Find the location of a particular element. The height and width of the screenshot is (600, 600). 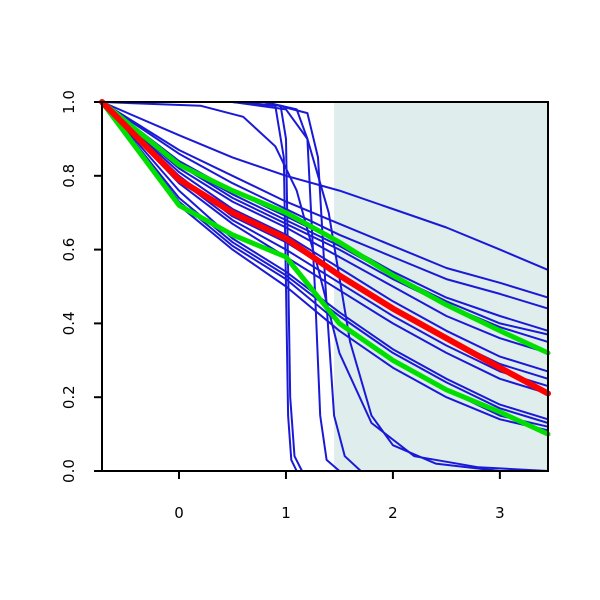

y-tick-label: 0.8 is located at coordinates (69, 176).